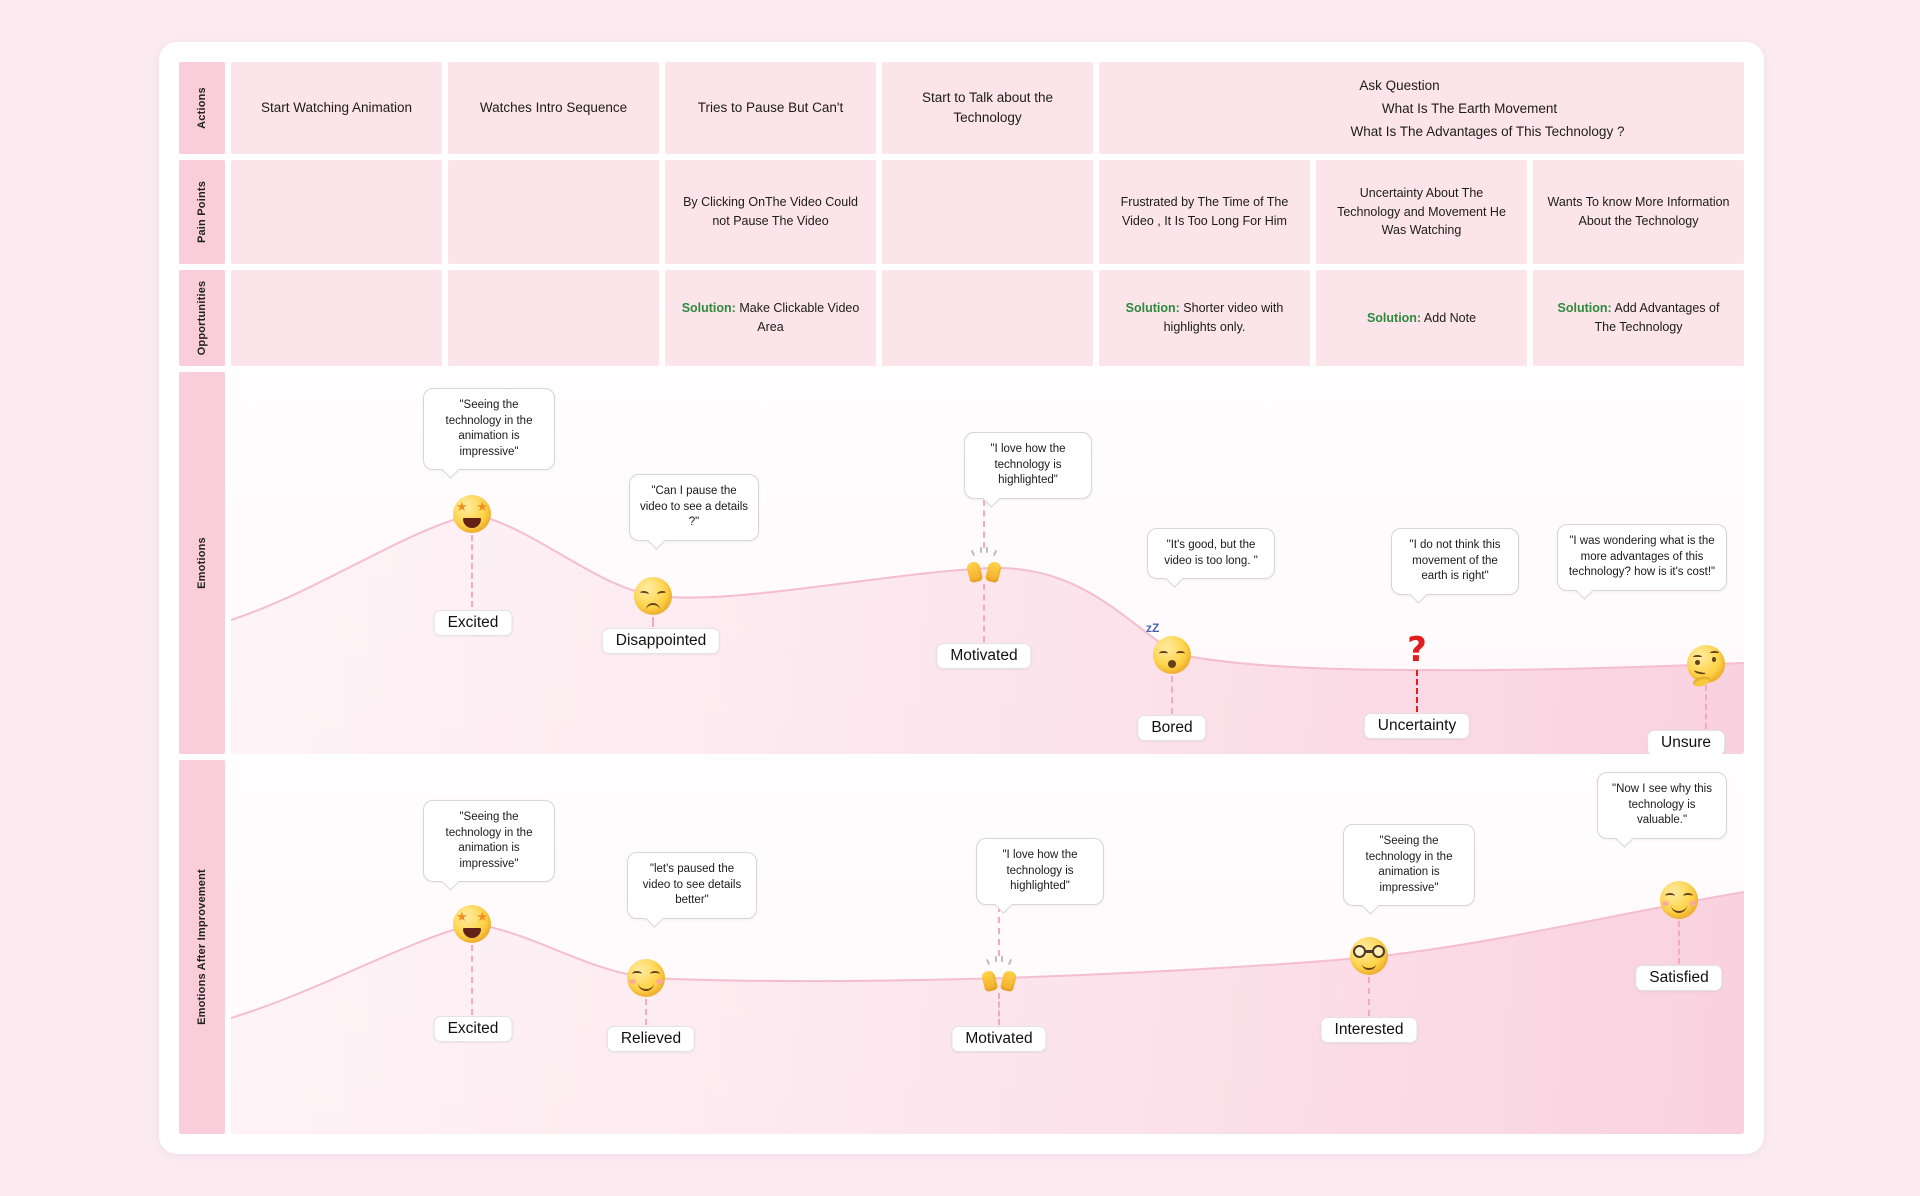 The image size is (1920, 1196). Describe the element at coordinates (1168, 647) in the screenshot. I see `sleepy-emoji` at that location.